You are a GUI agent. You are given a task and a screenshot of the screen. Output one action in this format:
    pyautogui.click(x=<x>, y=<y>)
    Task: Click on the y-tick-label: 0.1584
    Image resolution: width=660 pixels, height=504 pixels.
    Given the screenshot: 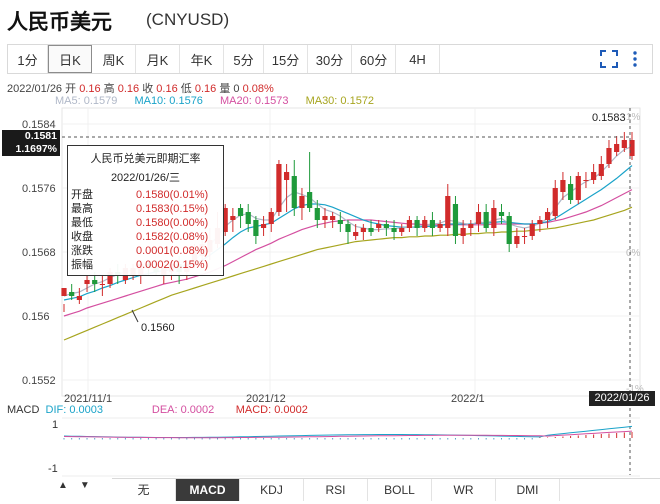 What is the action you would take?
    pyautogui.click(x=39, y=125)
    